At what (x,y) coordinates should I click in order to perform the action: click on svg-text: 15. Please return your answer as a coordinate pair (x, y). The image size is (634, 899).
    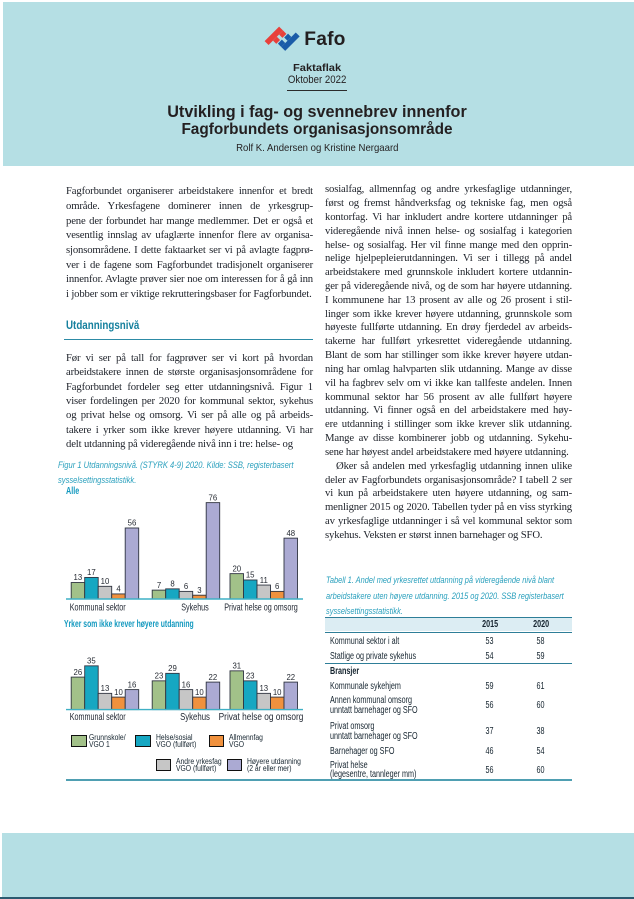
    Looking at the image, I should click on (250, 575).